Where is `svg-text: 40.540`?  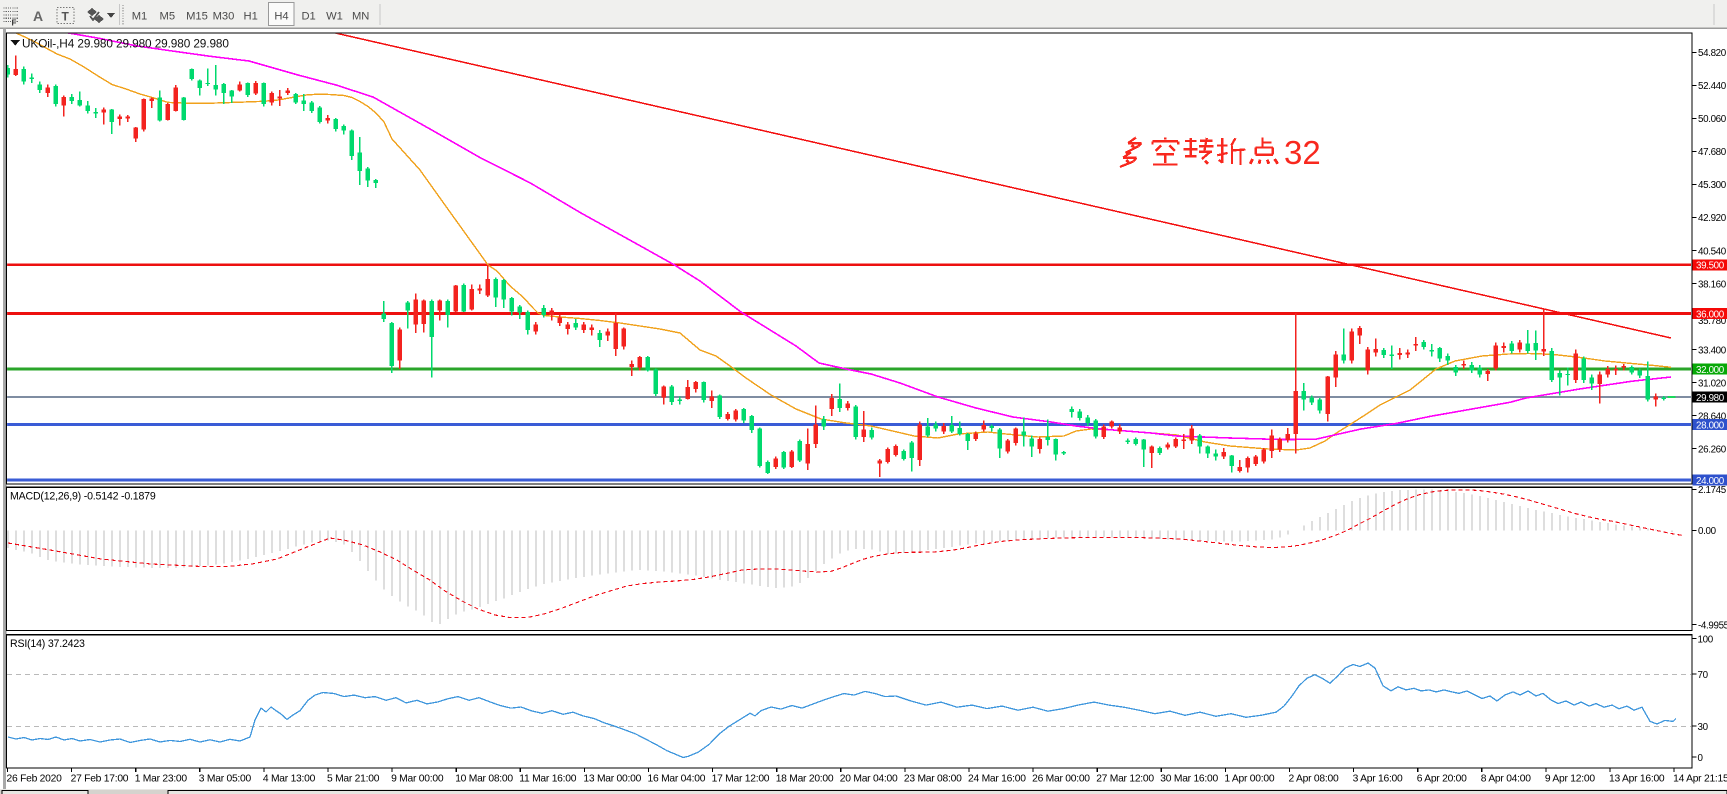 svg-text: 40.540 is located at coordinates (1712, 251).